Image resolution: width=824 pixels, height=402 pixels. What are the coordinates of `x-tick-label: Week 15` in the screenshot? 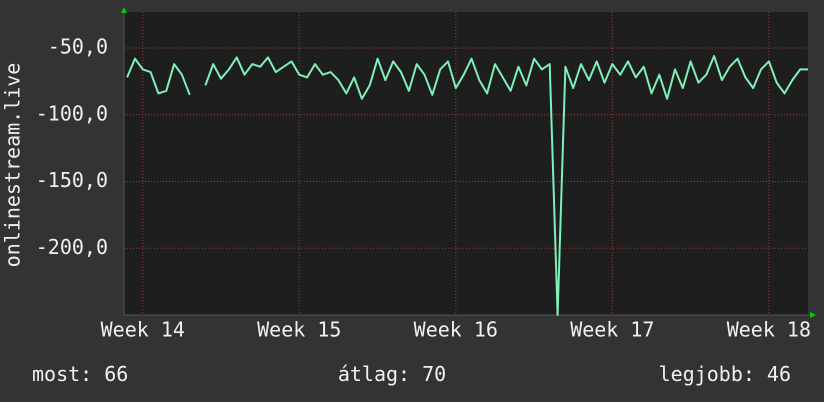 It's located at (299, 330).